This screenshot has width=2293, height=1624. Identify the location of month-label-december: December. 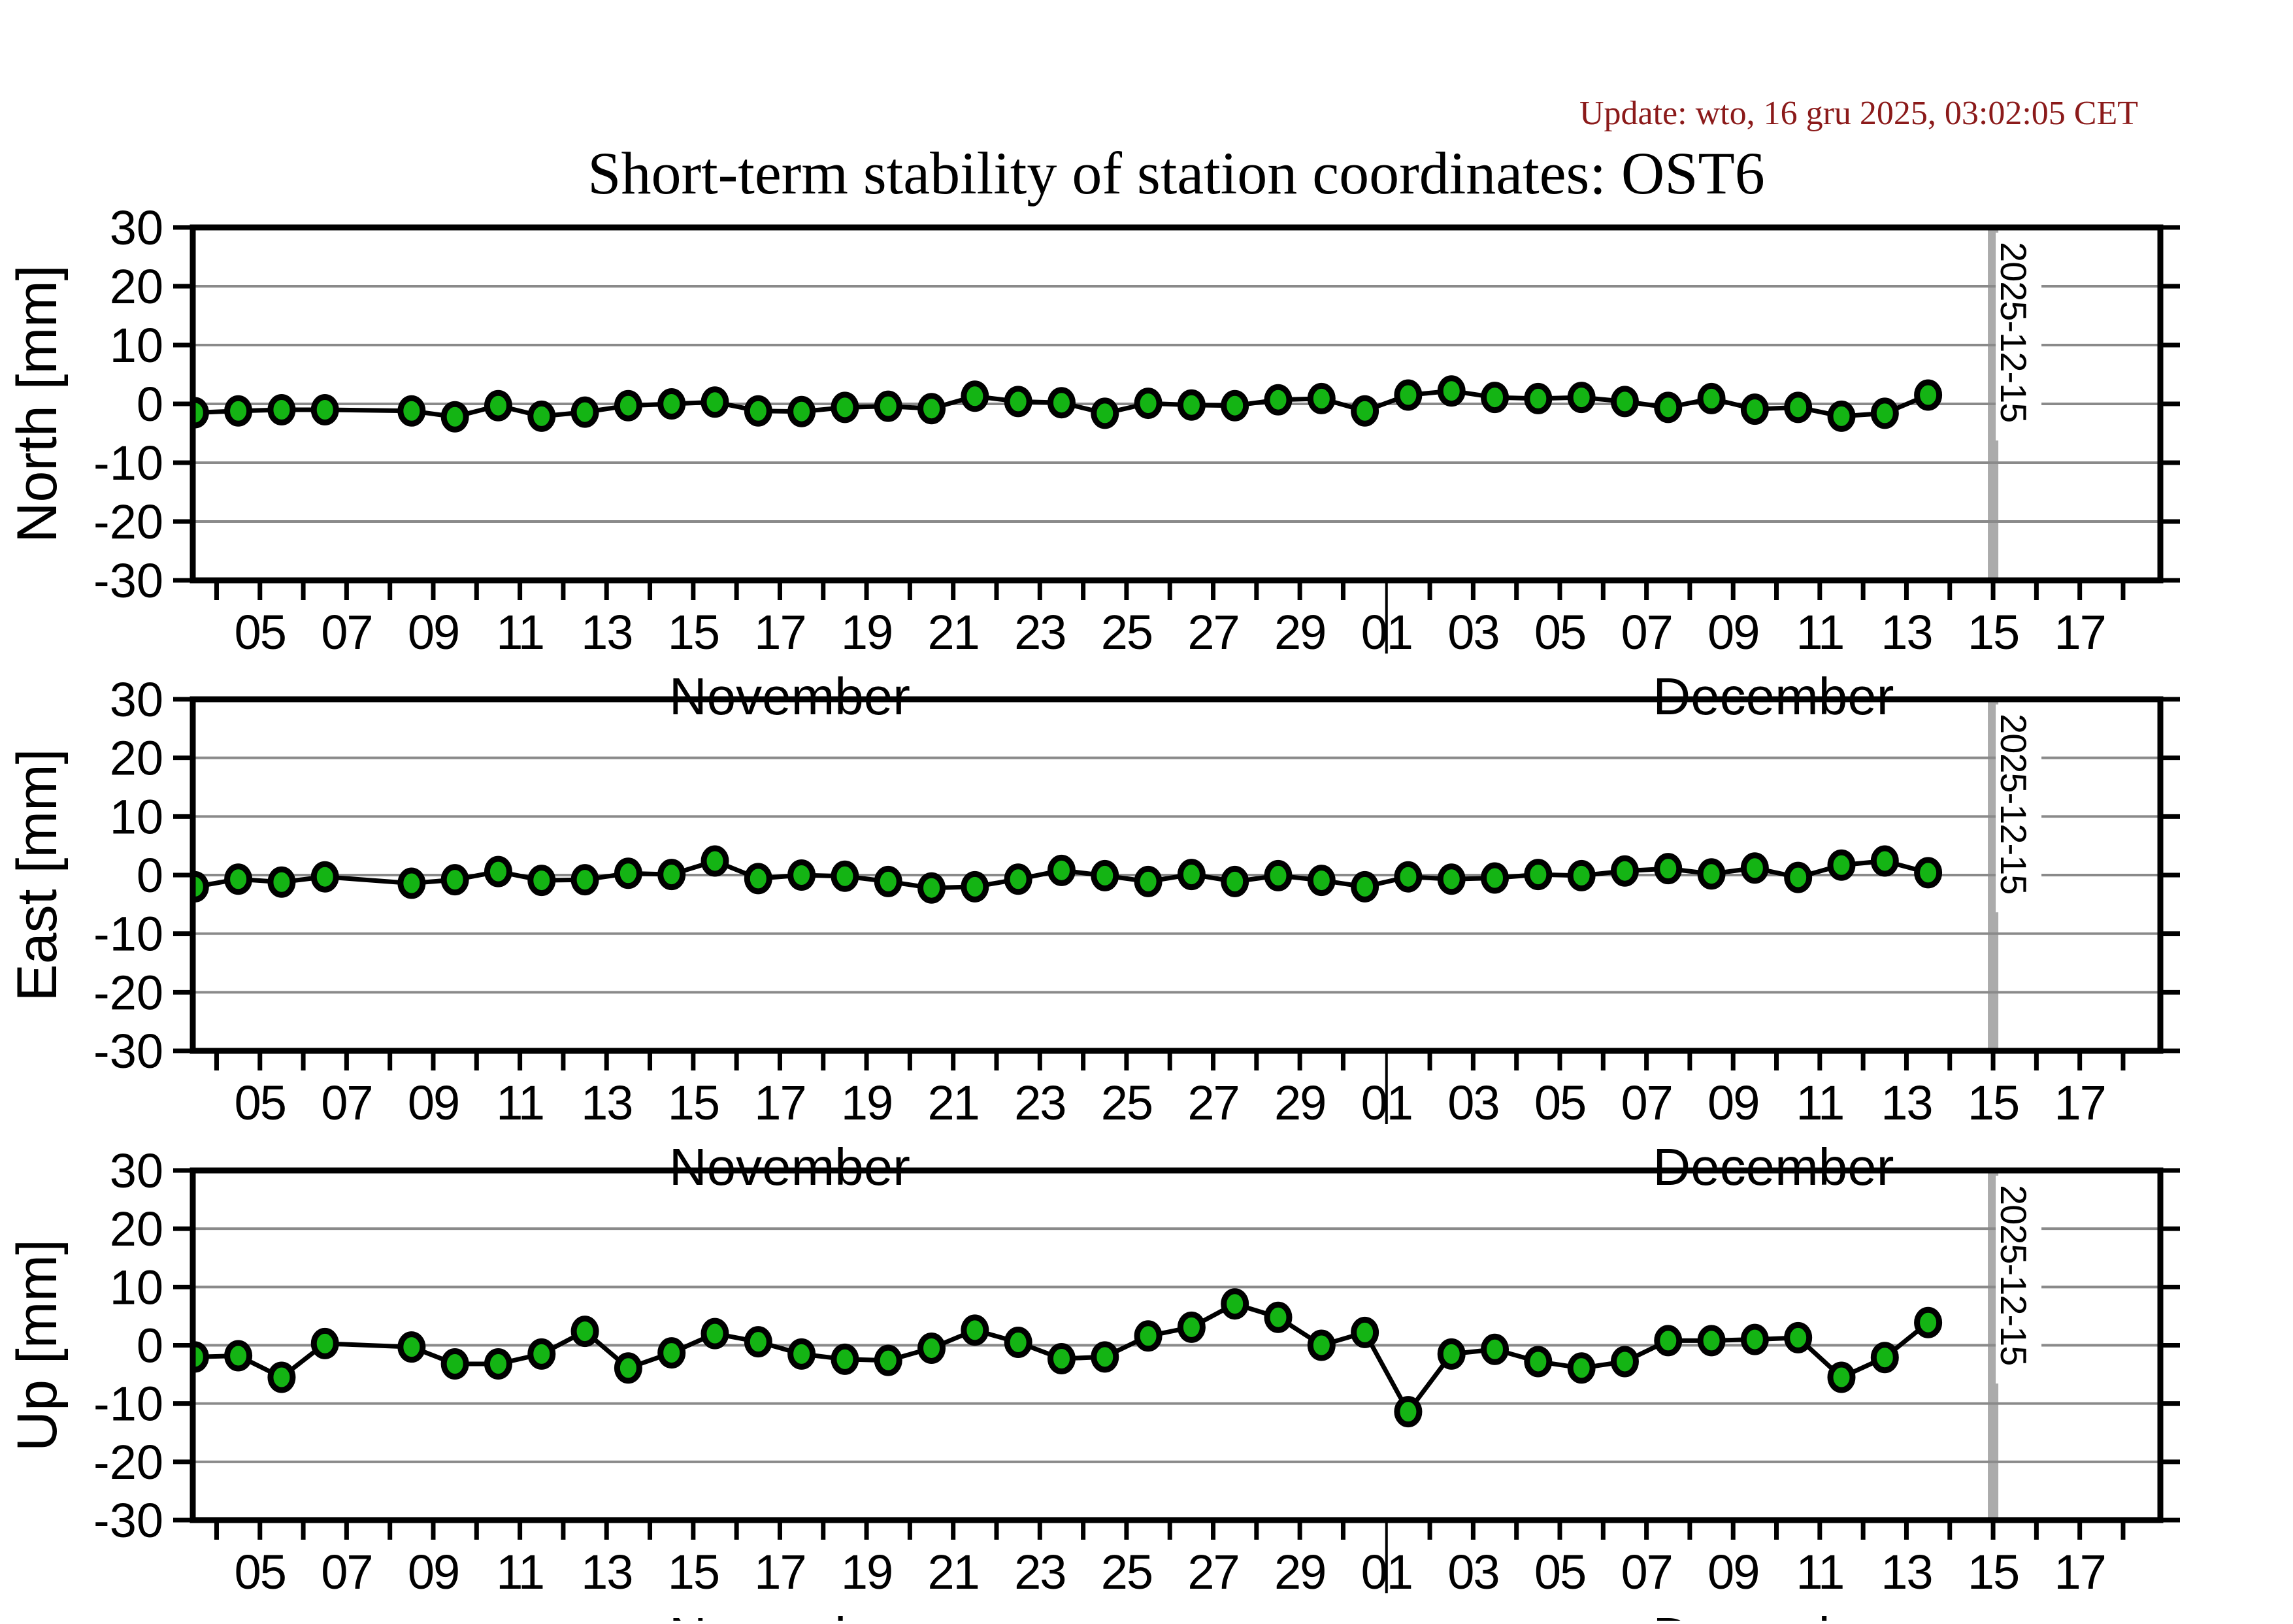
(1773, 1167).